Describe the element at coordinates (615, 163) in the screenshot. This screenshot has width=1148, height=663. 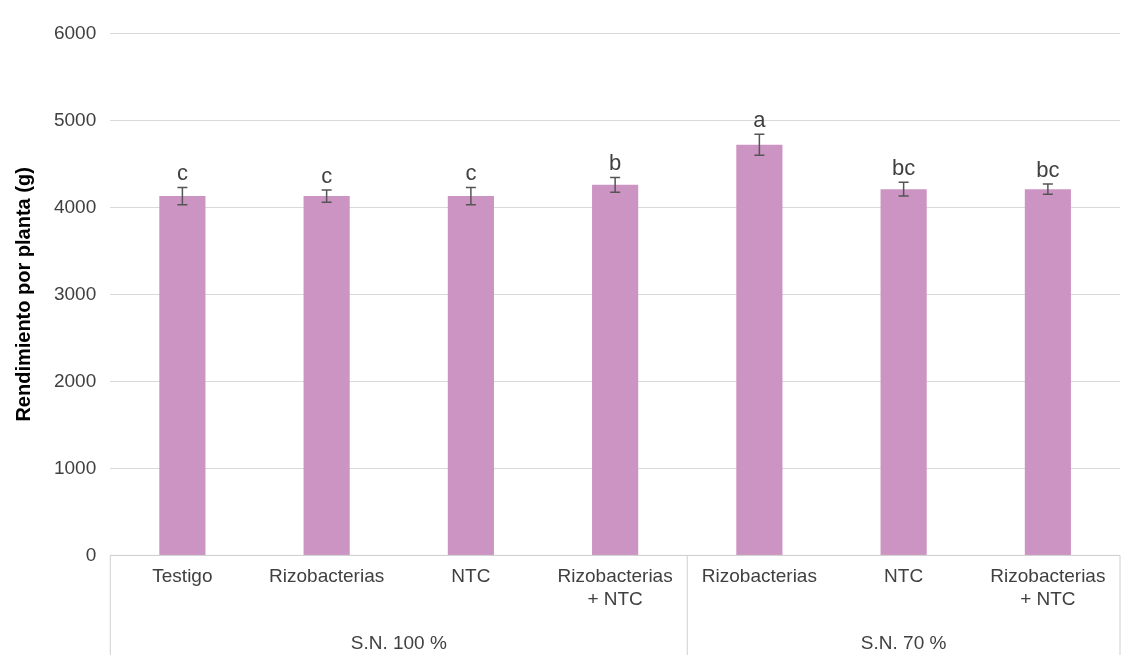
I see `data-label: b` at that location.